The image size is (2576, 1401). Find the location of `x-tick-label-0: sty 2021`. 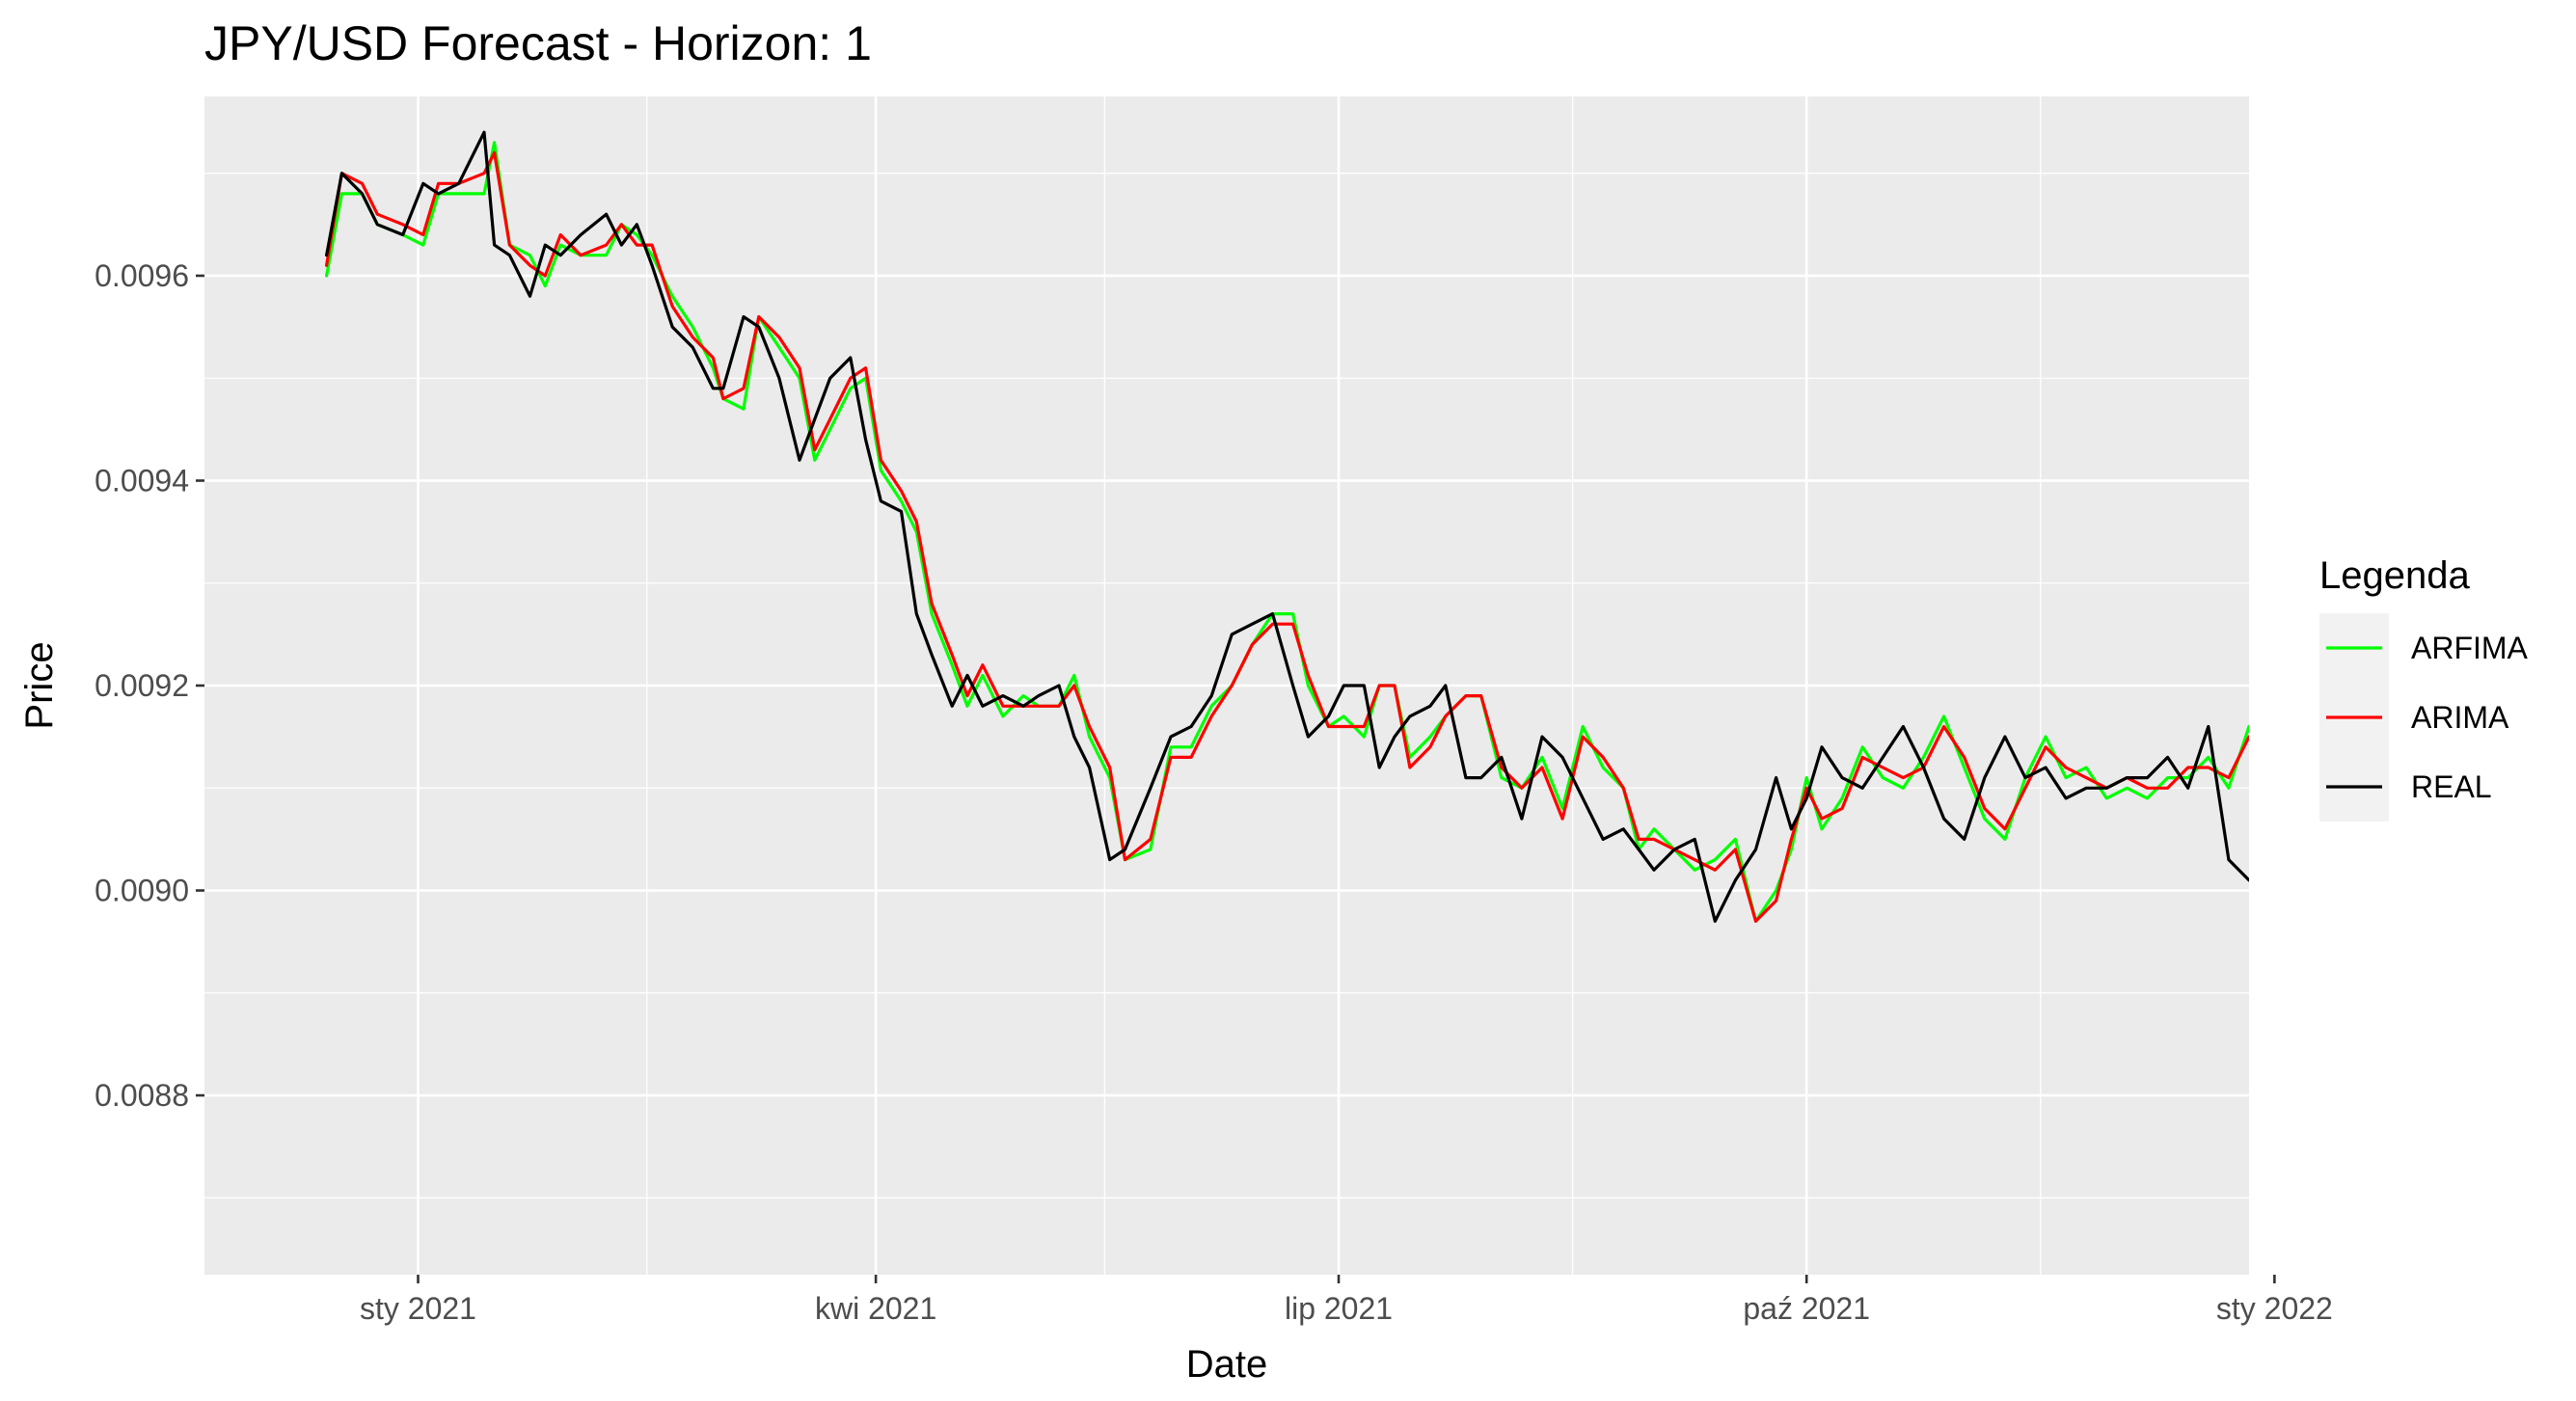

x-tick-label-0: sty 2021 is located at coordinates (418, 1309).